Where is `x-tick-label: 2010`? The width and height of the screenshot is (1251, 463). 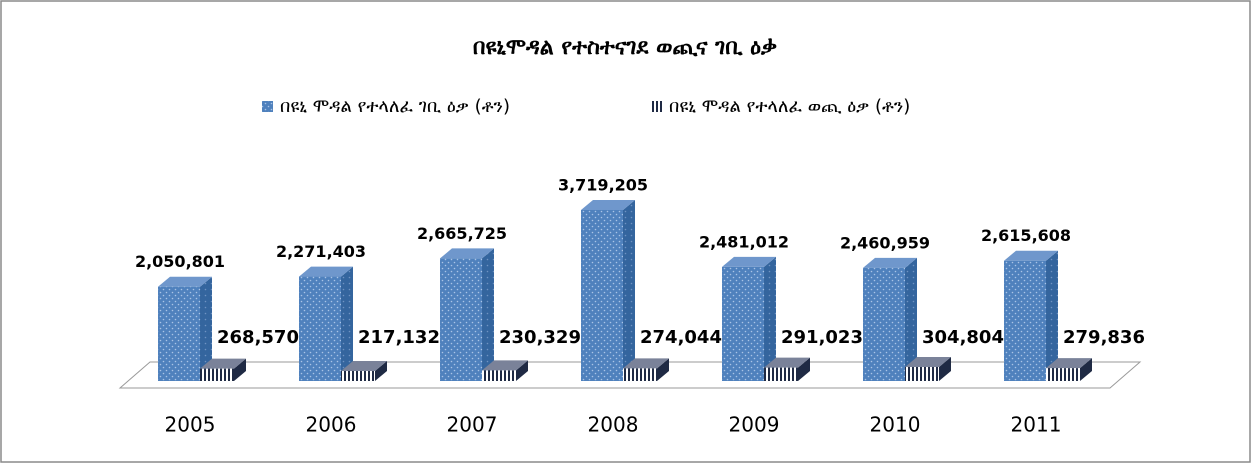 x-tick-label: 2010 is located at coordinates (895, 425).